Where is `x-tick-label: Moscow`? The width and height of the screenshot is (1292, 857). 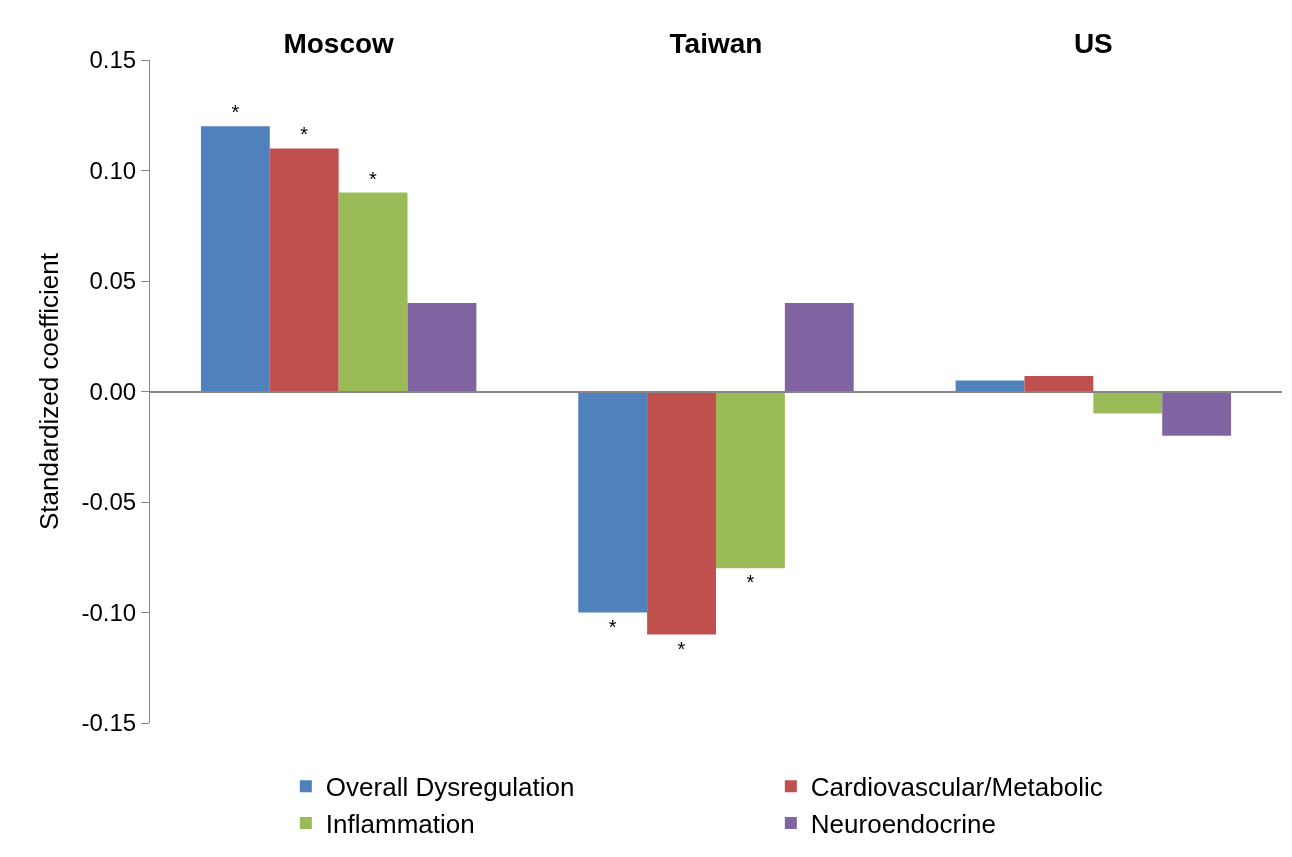
x-tick-label: Moscow is located at coordinates (339, 44).